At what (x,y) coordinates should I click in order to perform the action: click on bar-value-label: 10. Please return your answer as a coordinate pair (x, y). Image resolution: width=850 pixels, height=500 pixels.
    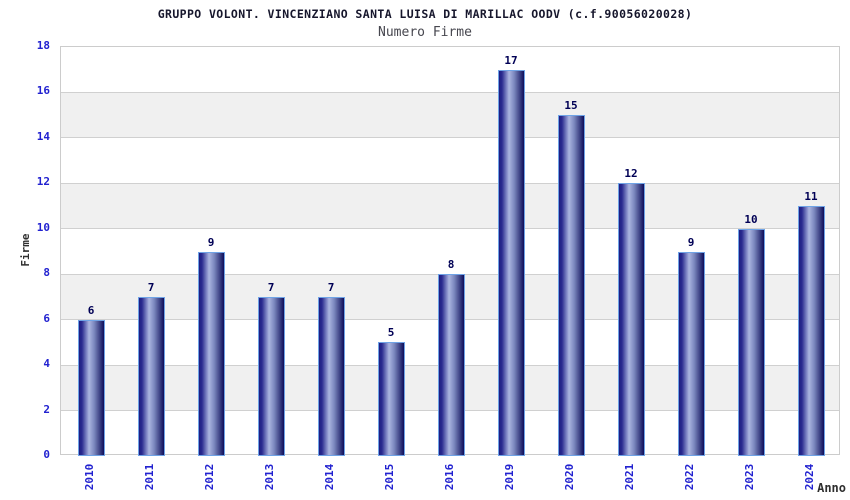
    Looking at the image, I should click on (751, 219).